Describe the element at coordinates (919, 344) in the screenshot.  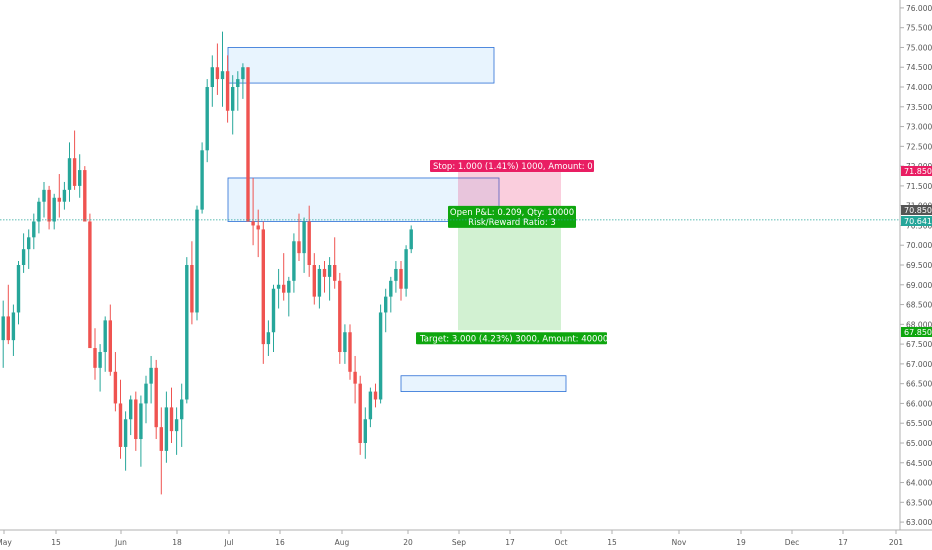
I see `price-tick-label: 67.500` at that location.